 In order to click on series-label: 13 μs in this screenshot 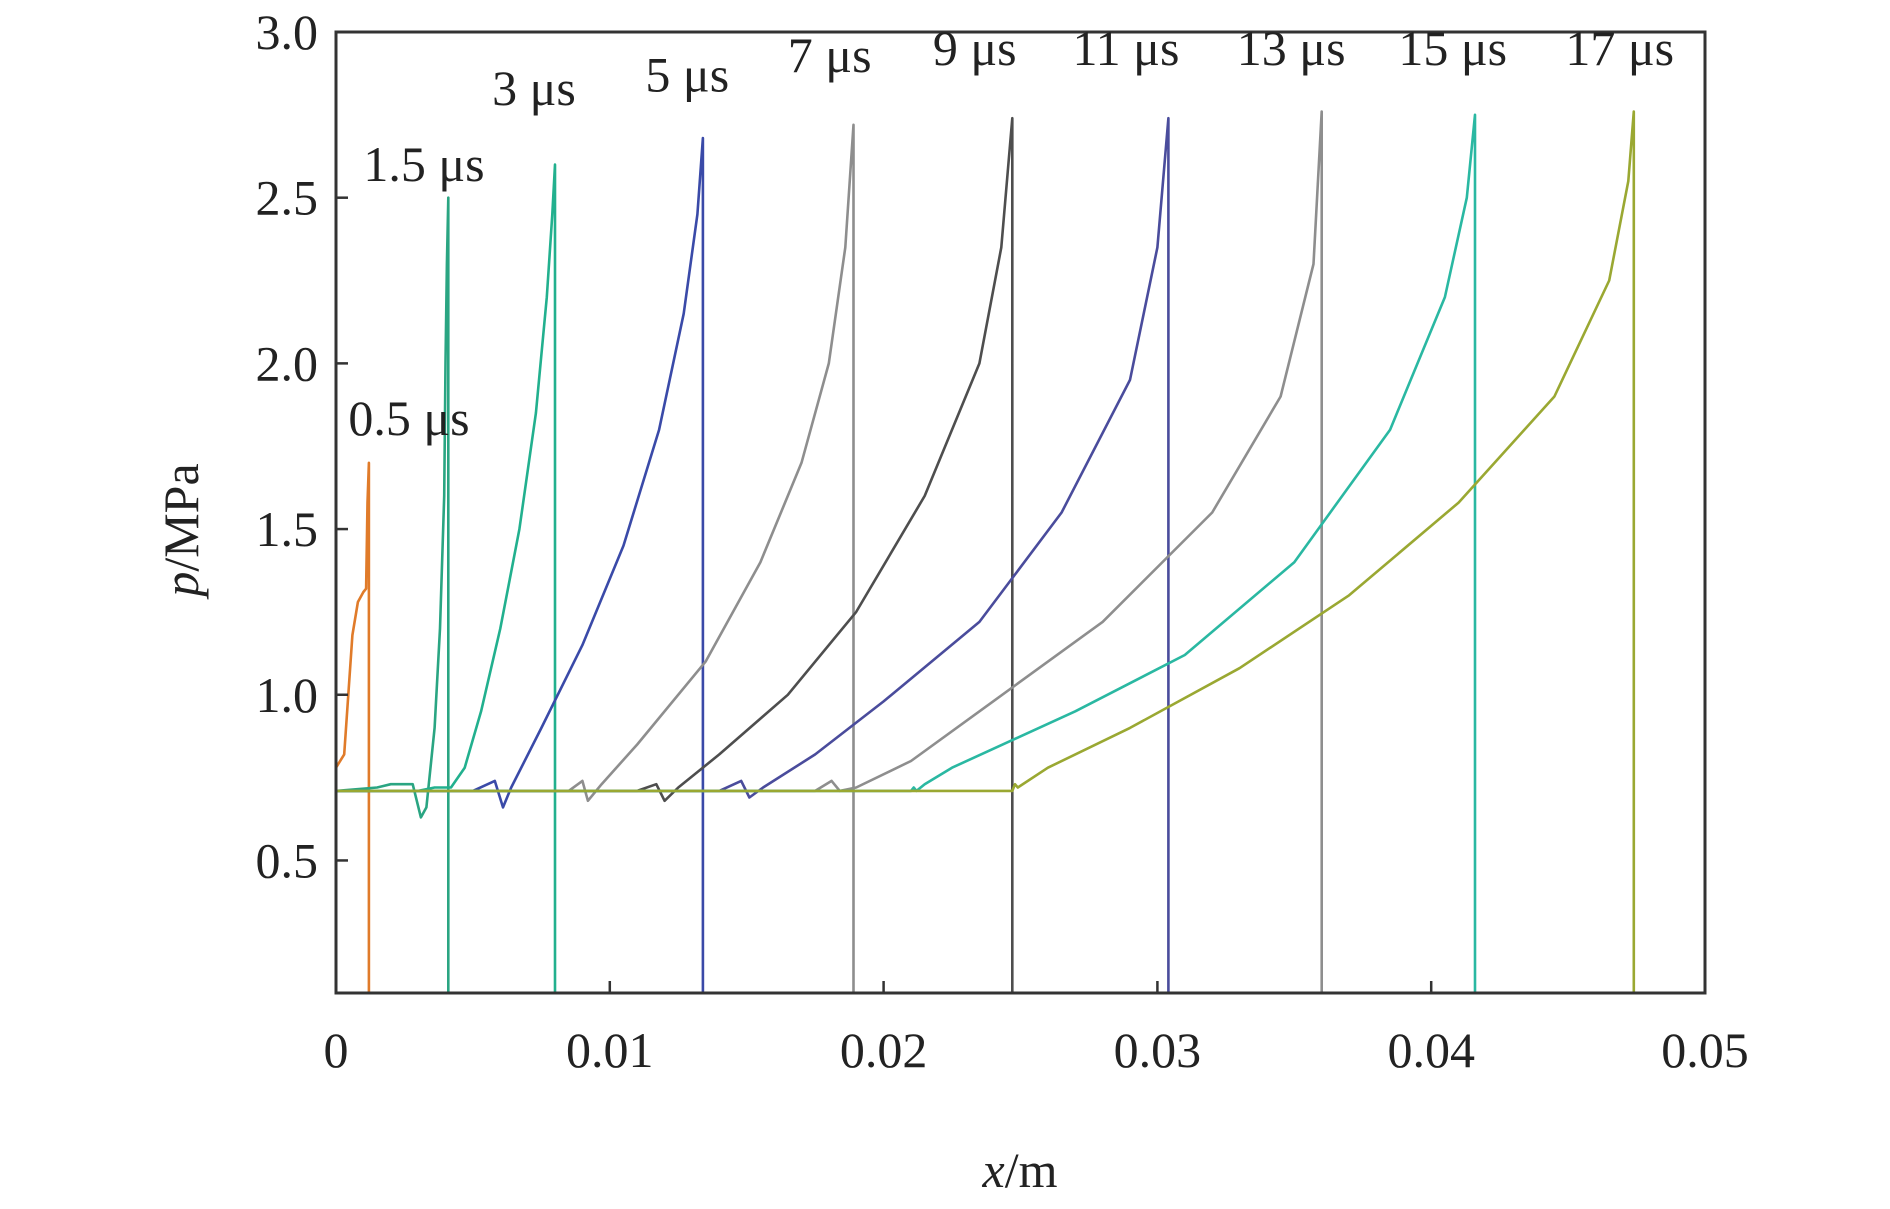, I will do `click(1291, 48)`.